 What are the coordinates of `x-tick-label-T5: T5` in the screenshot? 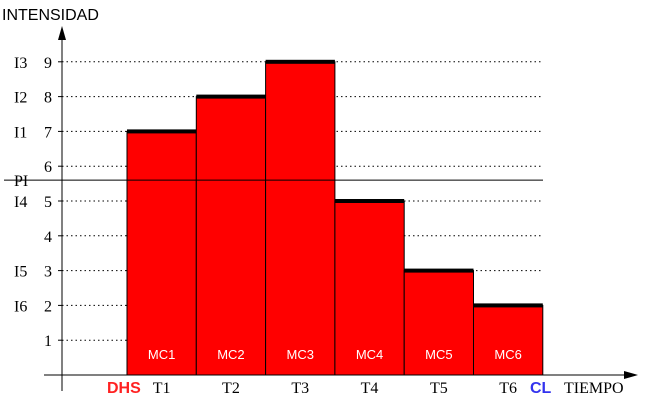 It's located at (439, 388).